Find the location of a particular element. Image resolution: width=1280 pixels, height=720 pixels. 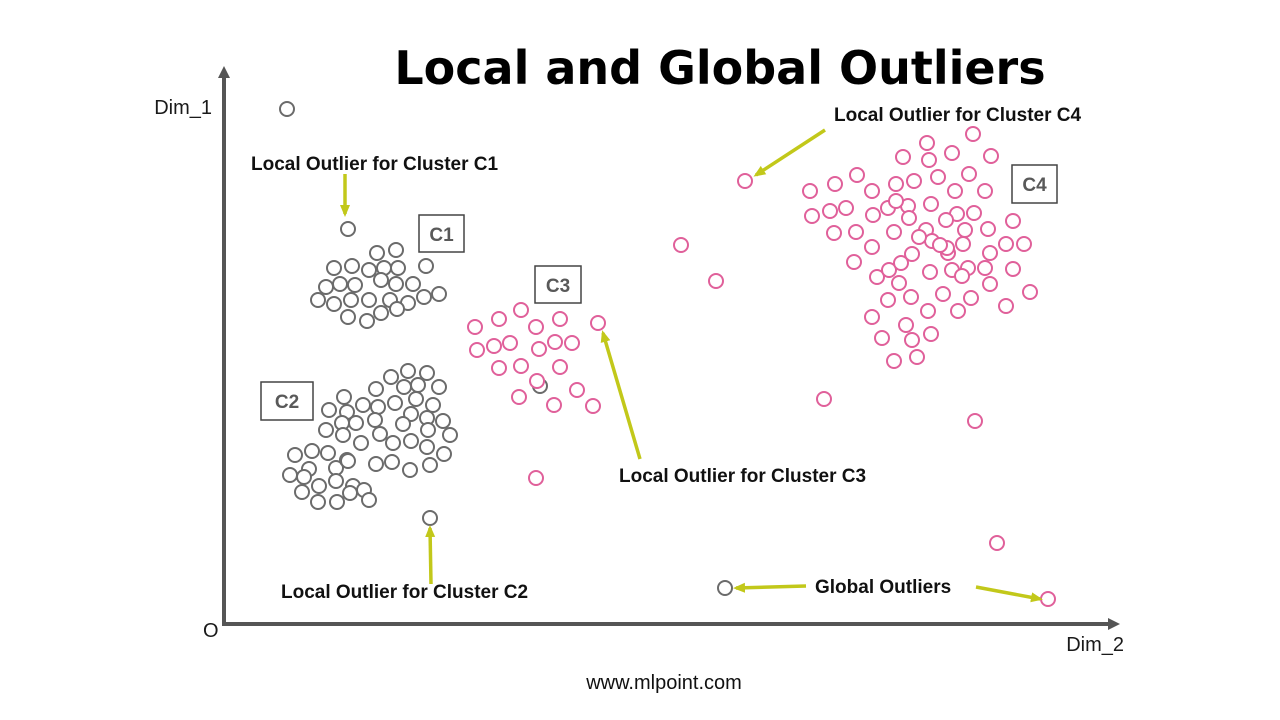

cluster-label-c3-text: C3 is located at coordinates (558, 286).